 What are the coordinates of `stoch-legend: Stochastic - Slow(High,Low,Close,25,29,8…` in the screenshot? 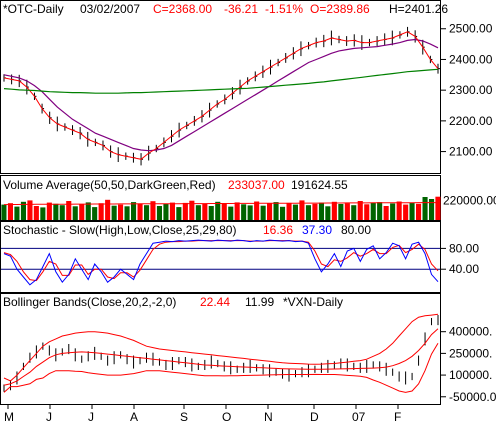 It's located at (119, 230).